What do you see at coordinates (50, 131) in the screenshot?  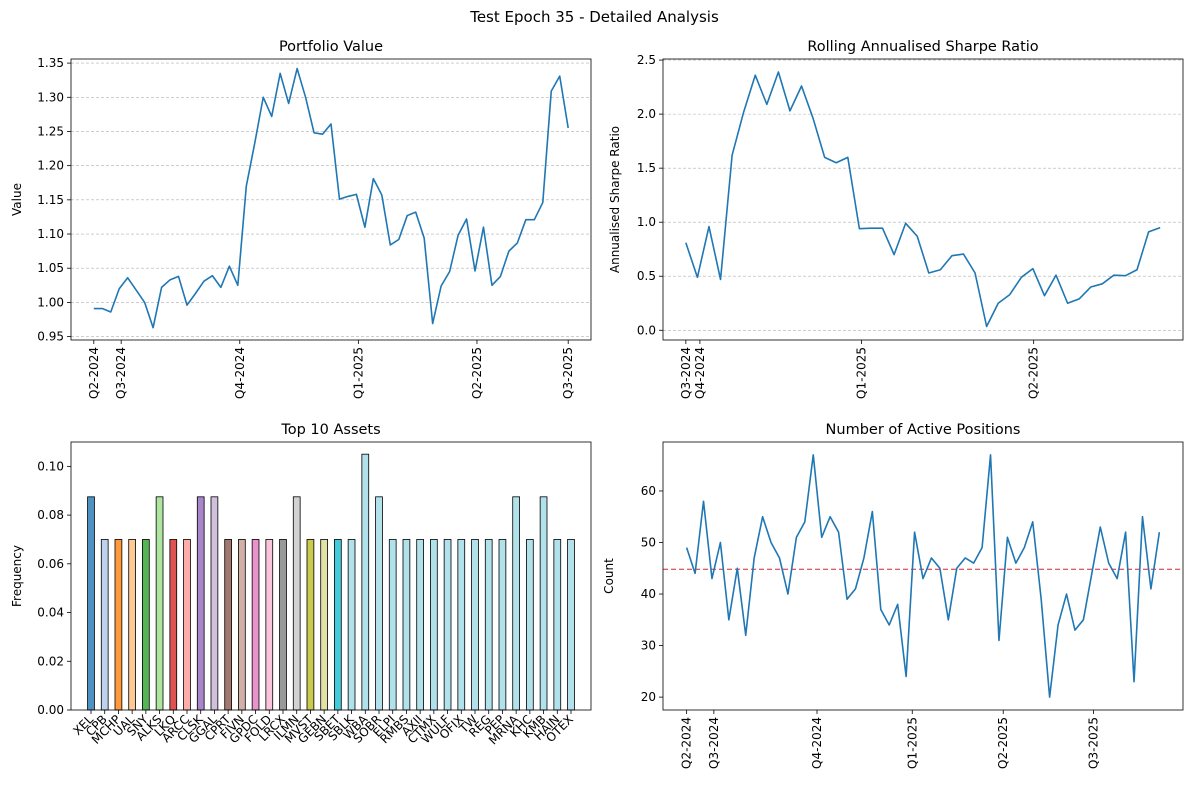 I see `y-tick-label: 1.25` at bounding box center [50, 131].